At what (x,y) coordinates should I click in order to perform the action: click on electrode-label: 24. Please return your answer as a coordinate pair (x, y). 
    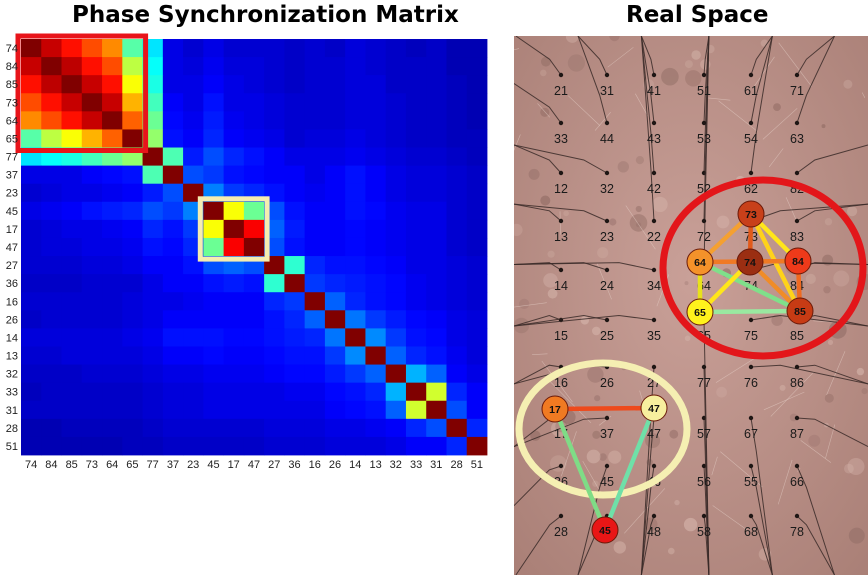
    Looking at the image, I should click on (607, 286).